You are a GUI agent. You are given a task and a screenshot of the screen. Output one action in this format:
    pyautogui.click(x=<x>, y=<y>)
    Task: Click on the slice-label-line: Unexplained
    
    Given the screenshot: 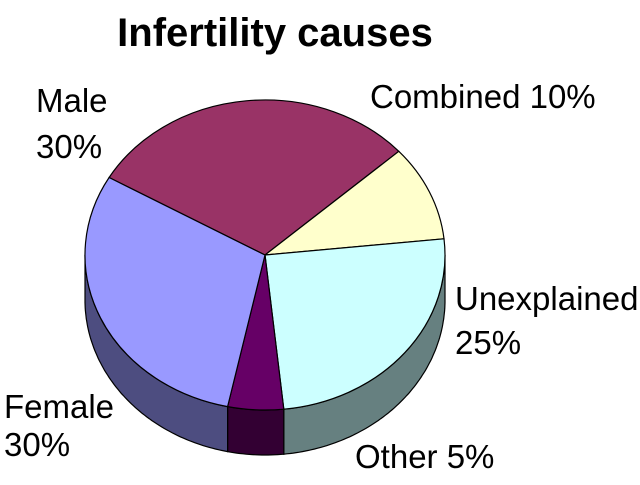 What is the action you would take?
    pyautogui.click(x=546, y=298)
    